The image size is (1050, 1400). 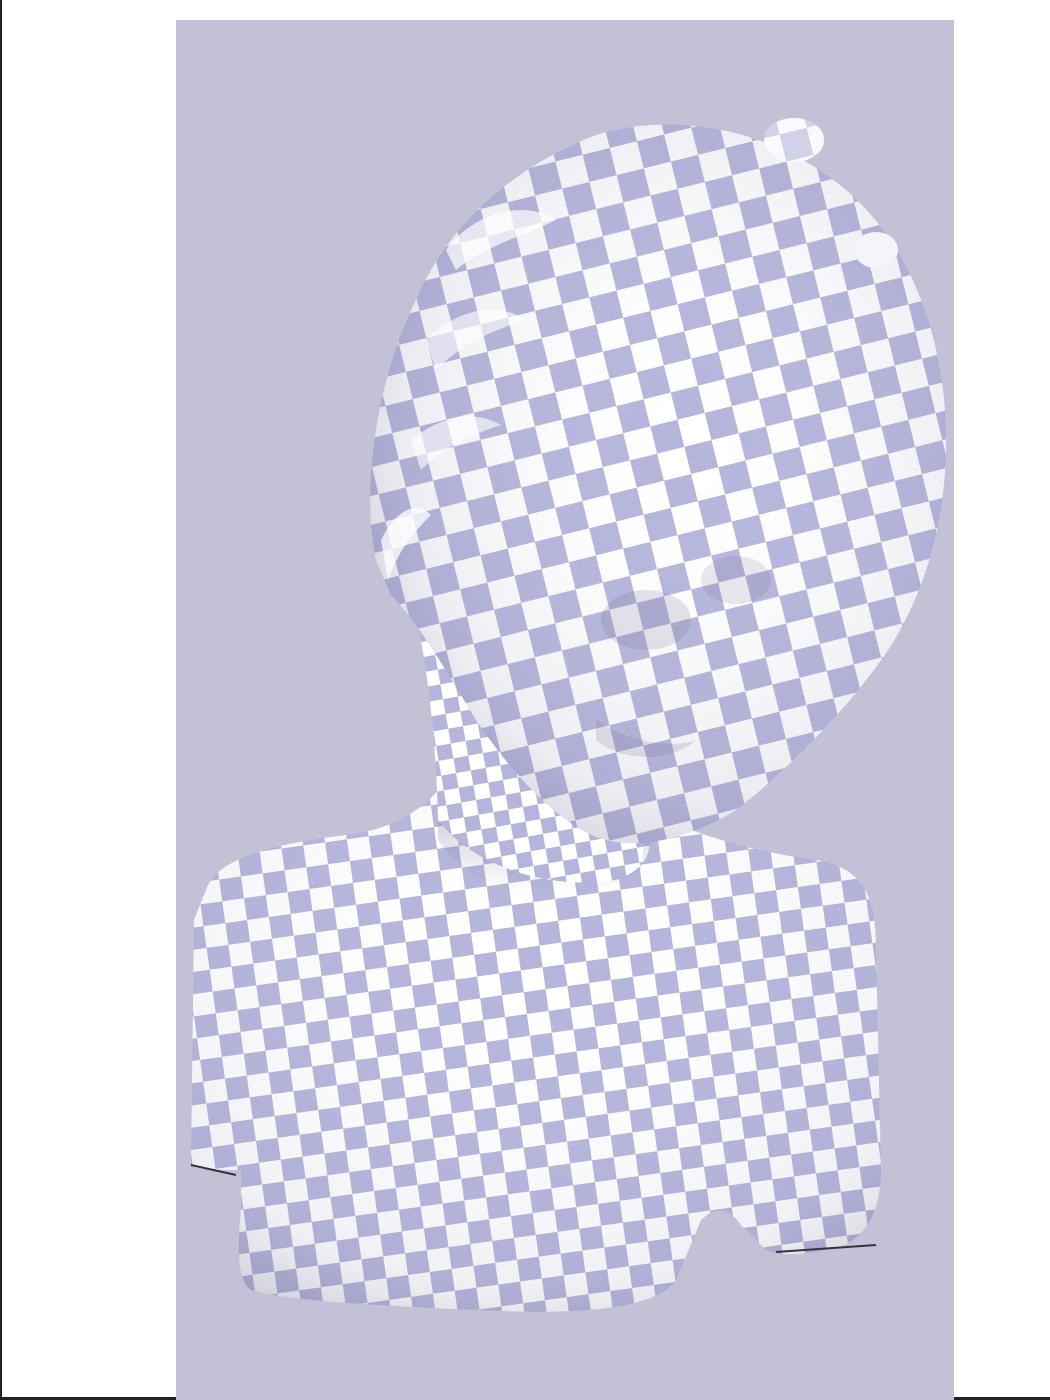 I want to click on mesh-edge-left, so click(x=213, y=1170).